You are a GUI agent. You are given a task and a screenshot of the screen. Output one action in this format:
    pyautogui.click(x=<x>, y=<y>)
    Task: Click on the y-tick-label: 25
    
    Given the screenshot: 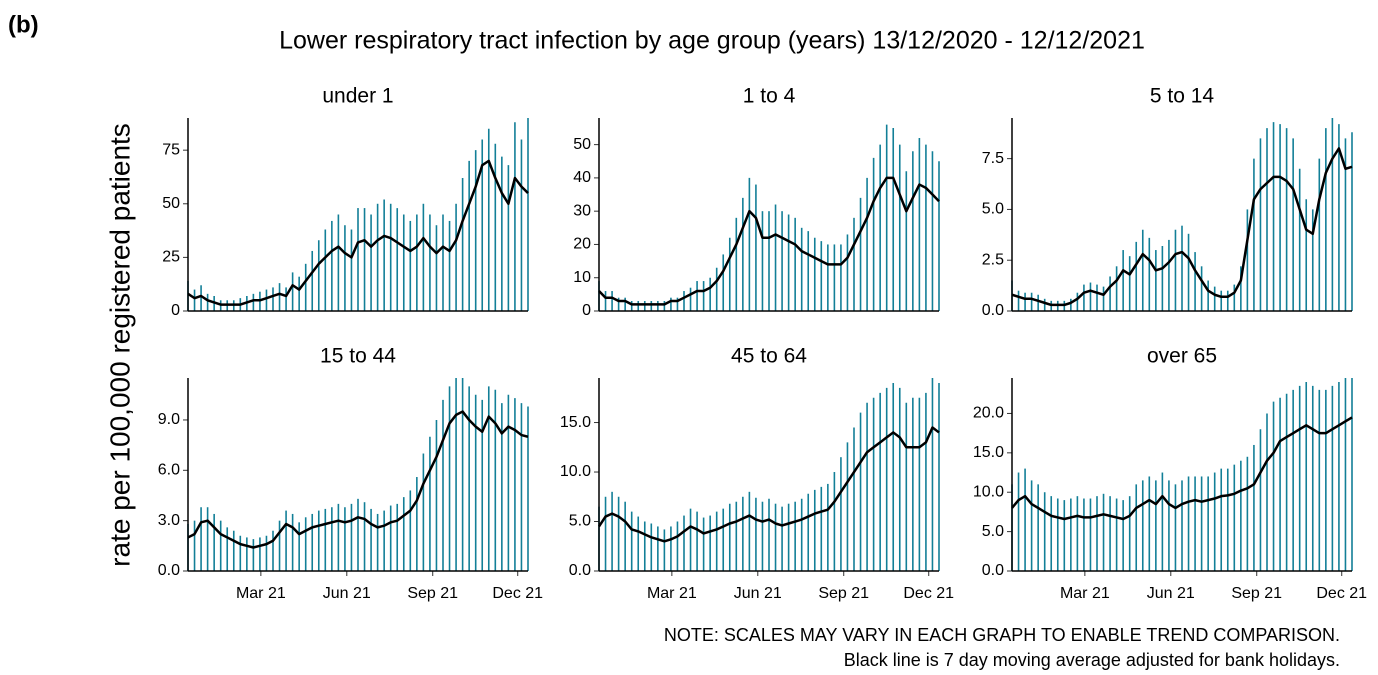 What is the action you would take?
    pyautogui.click(x=171, y=257)
    